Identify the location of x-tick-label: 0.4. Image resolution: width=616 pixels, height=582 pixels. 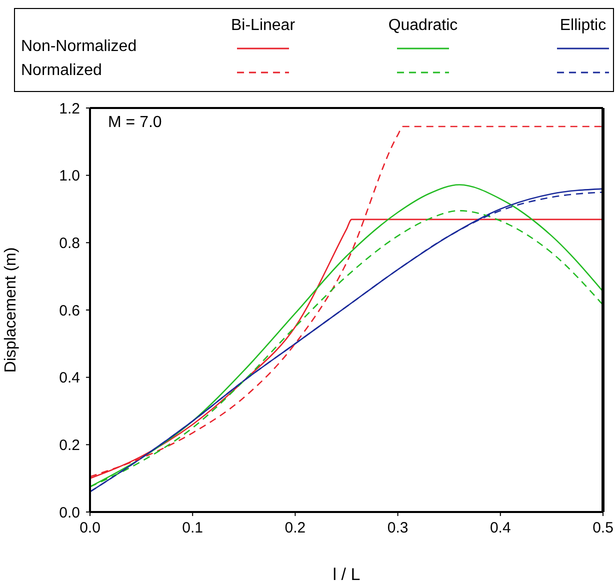
(500, 528).